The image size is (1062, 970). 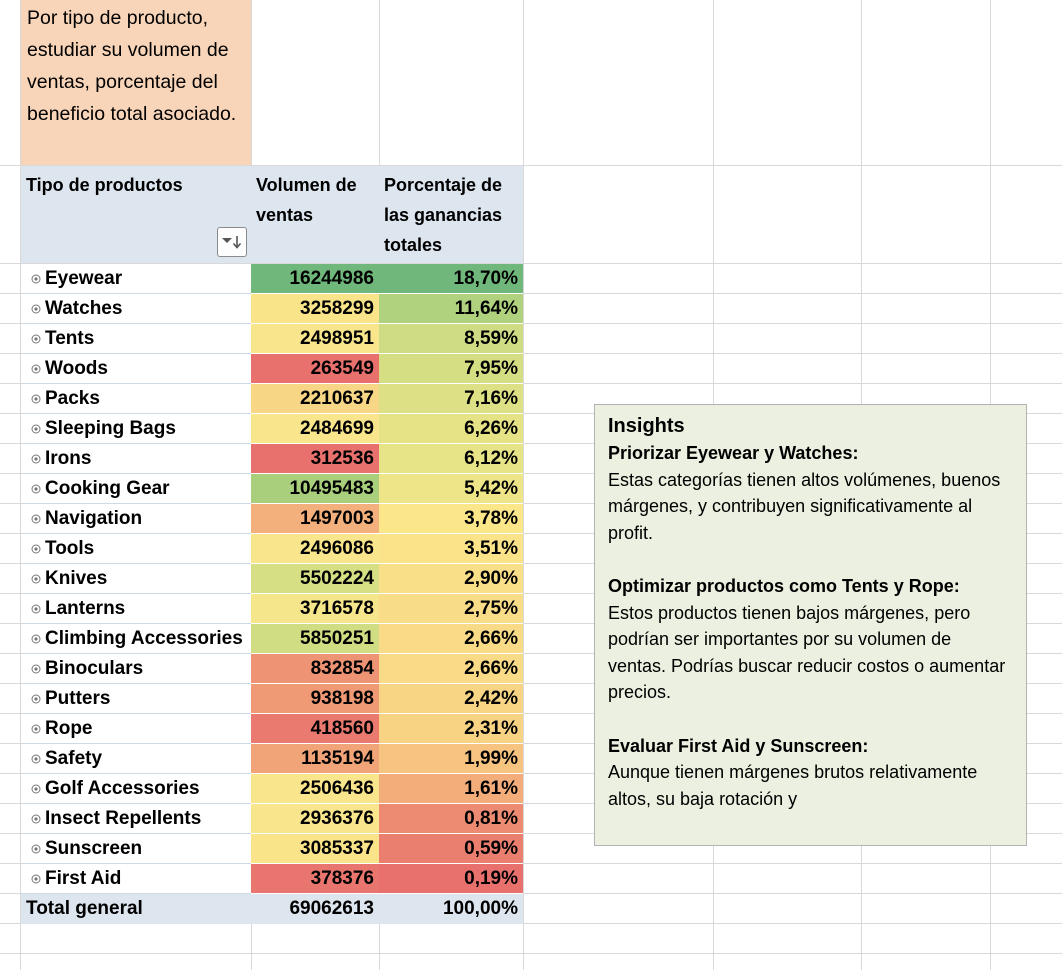 I want to click on table-row: Sunscreen 3085337 0,59%, so click(x=272, y=849).